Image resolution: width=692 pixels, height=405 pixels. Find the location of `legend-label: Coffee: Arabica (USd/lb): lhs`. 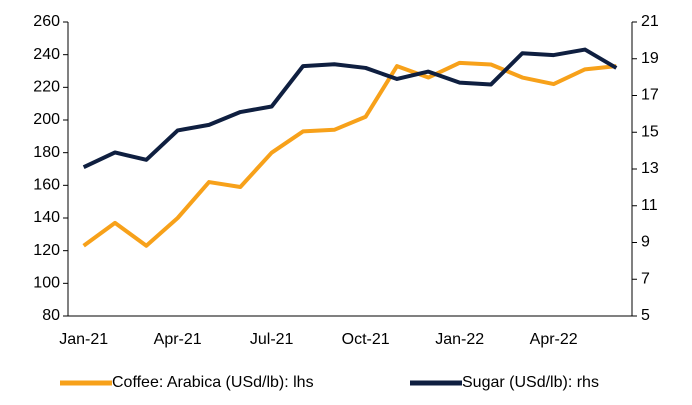

legend-label: Coffee: Arabica (USd/lb): lhs is located at coordinates (213, 382).